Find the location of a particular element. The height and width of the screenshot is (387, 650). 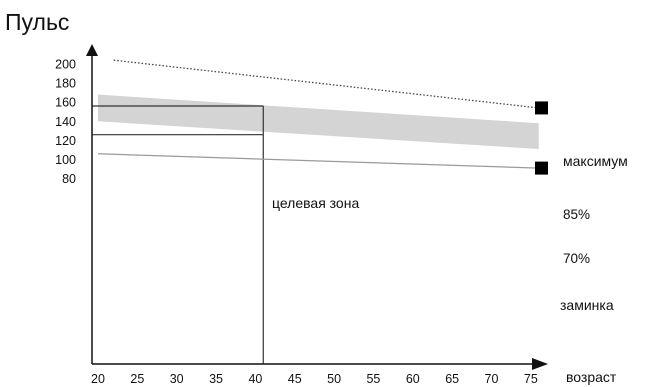

target-zone-band is located at coordinates (318, 121).